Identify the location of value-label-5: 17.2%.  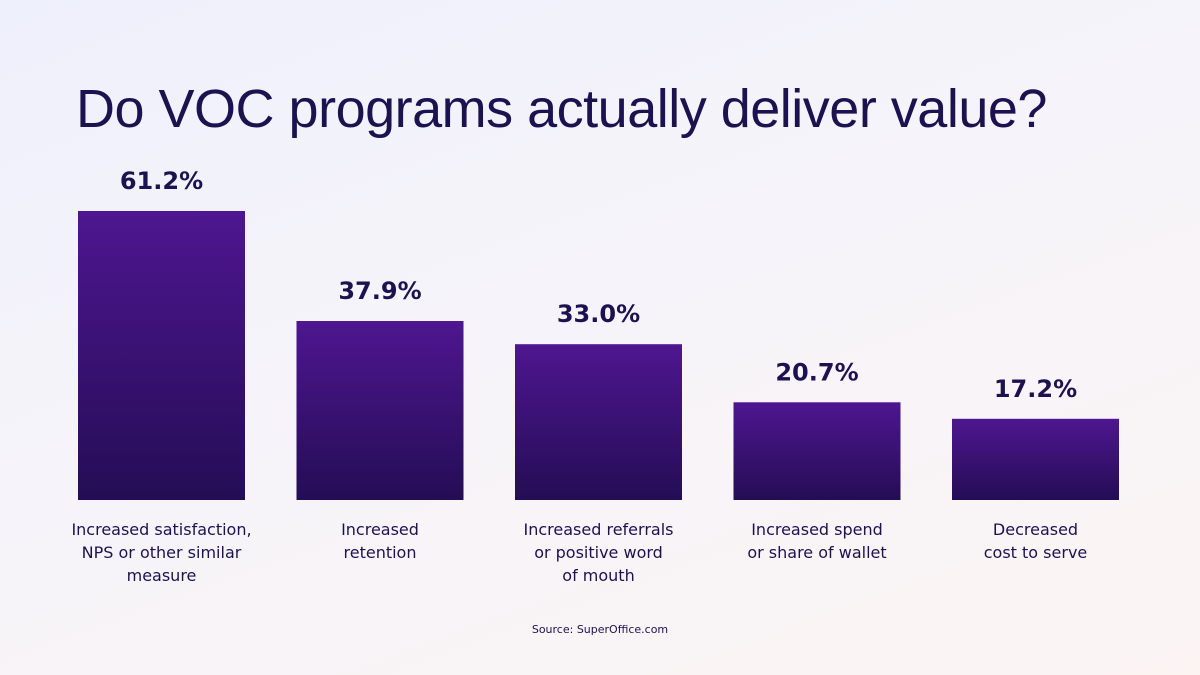
(1035, 389).